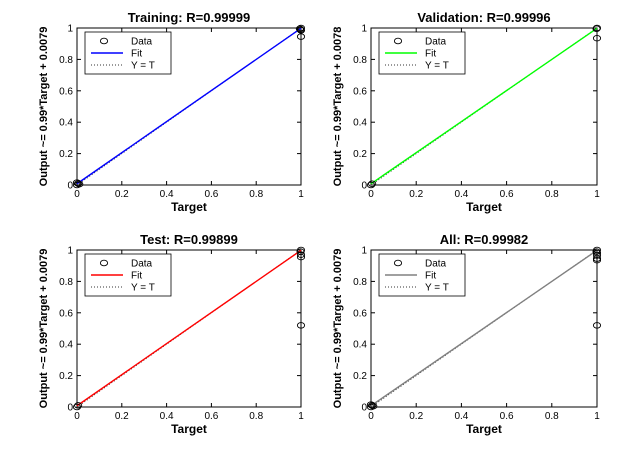 This screenshot has height=457, width=629. I want to click on chart-title: All: R=0.99982, so click(484, 239).